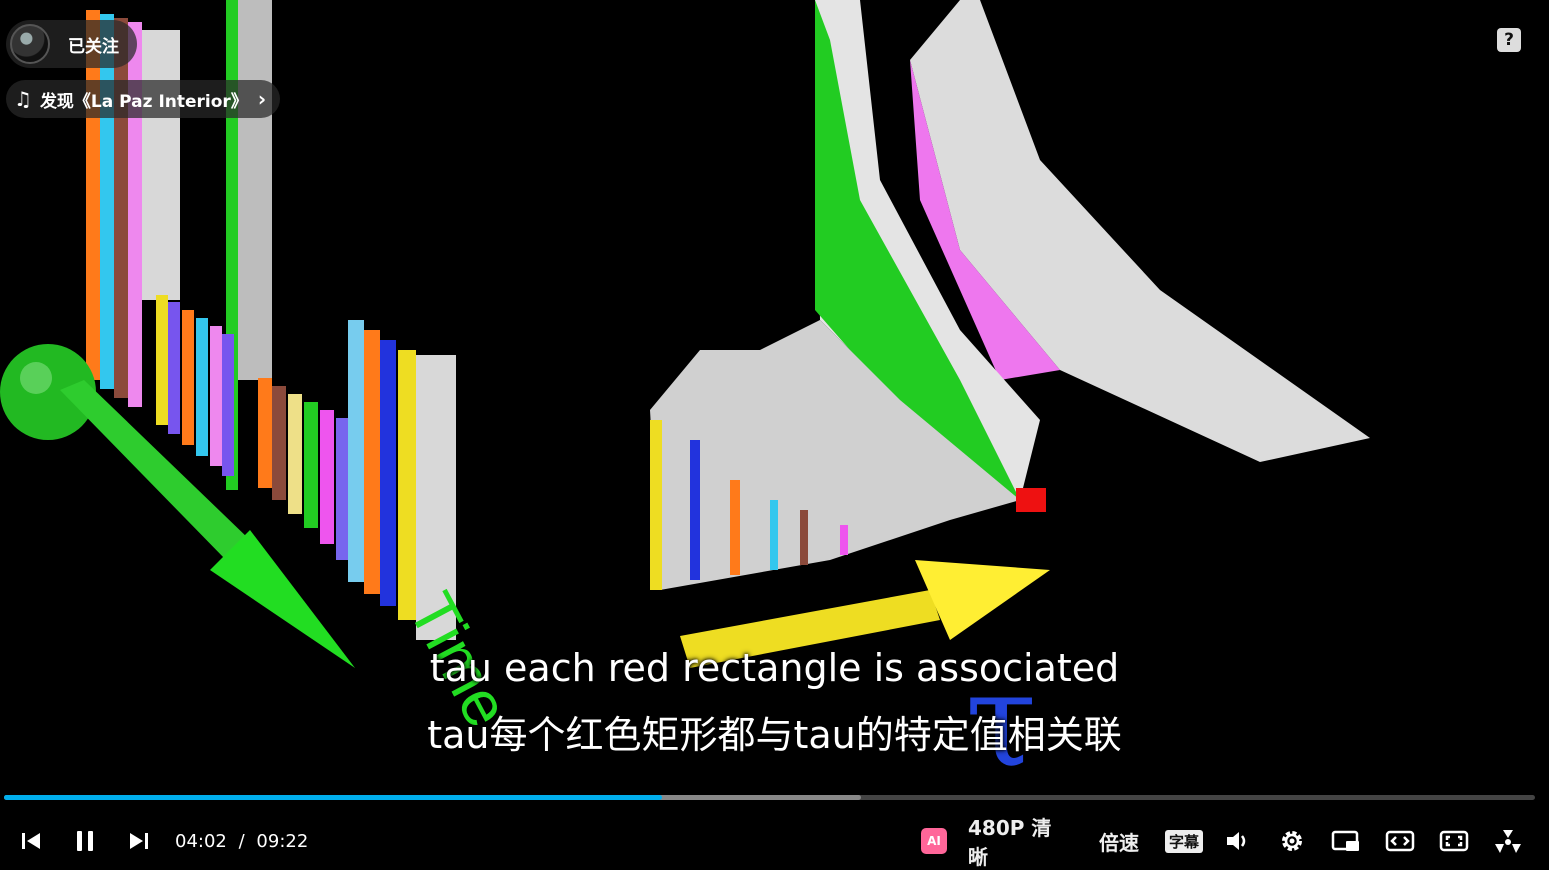 This screenshot has height=870, width=1549. What do you see at coordinates (262, 99) in the screenshot?
I see `chevron-right-icon: ›` at bounding box center [262, 99].